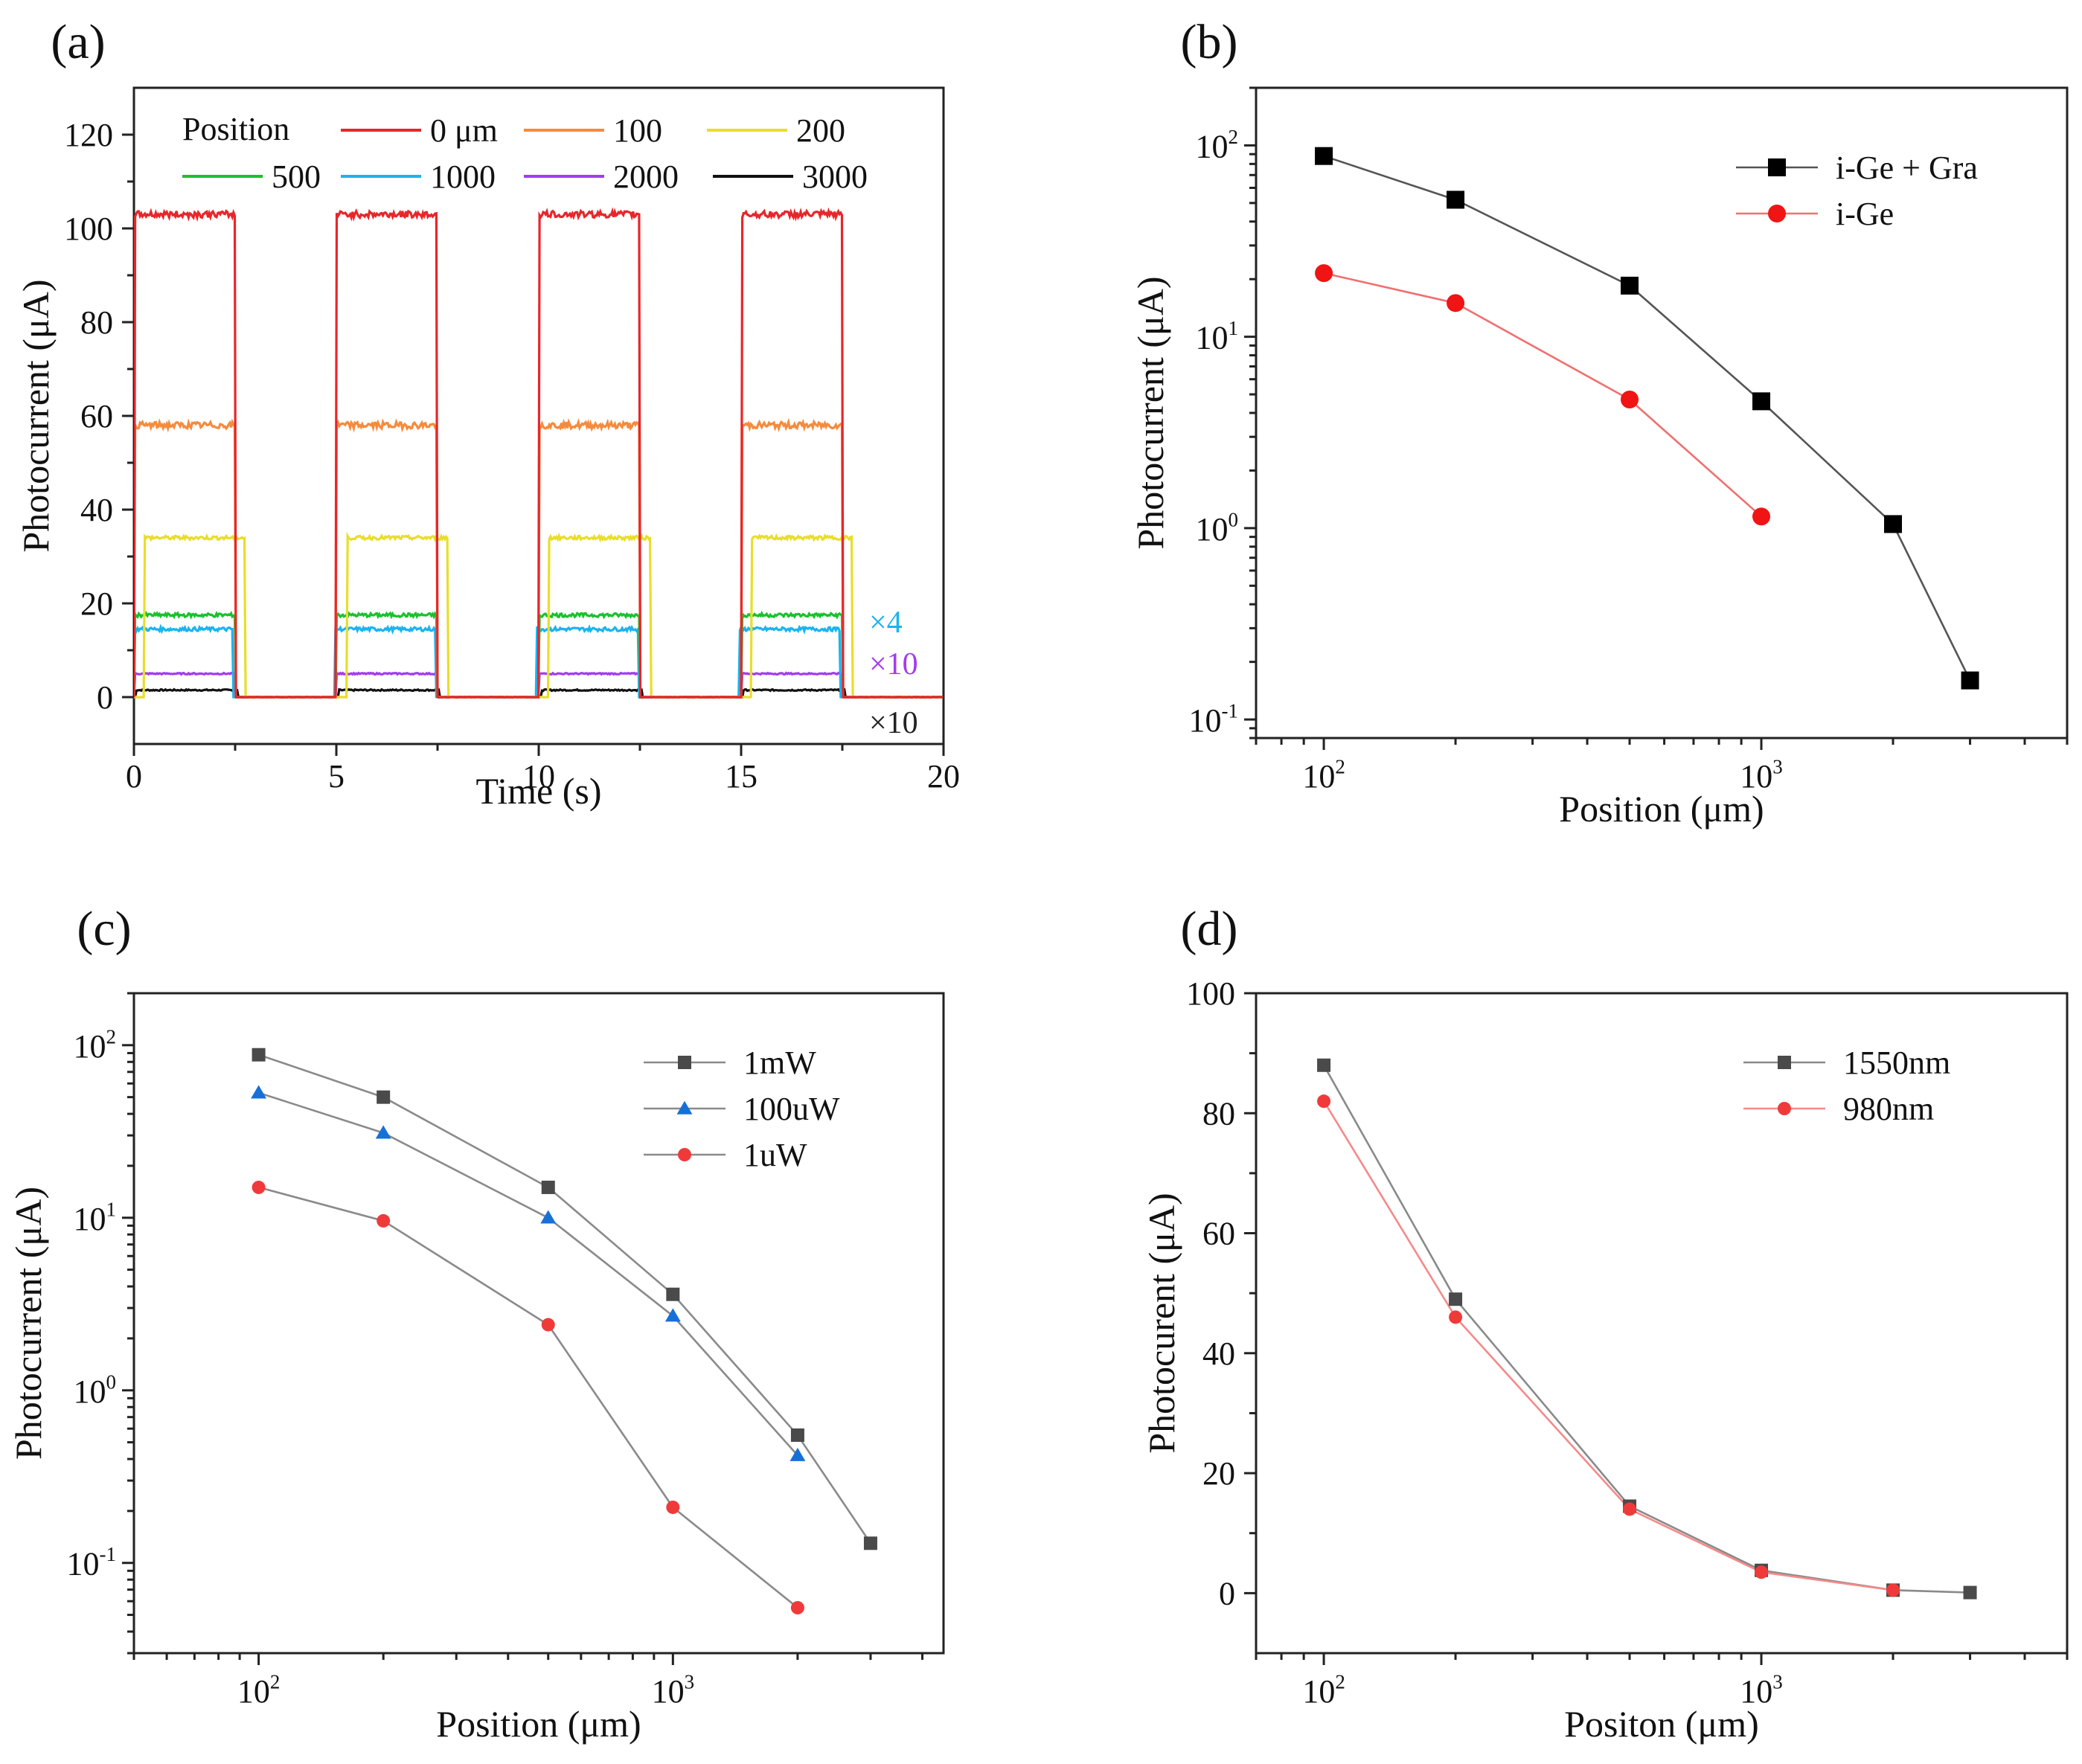 The width and height of the screenshot is (2082, 1764). What do you see at coordinates (1661, 809) in the screenshot?
I see `x-axis-title-b: Position (μm)` at bounding box center [1661, 809].